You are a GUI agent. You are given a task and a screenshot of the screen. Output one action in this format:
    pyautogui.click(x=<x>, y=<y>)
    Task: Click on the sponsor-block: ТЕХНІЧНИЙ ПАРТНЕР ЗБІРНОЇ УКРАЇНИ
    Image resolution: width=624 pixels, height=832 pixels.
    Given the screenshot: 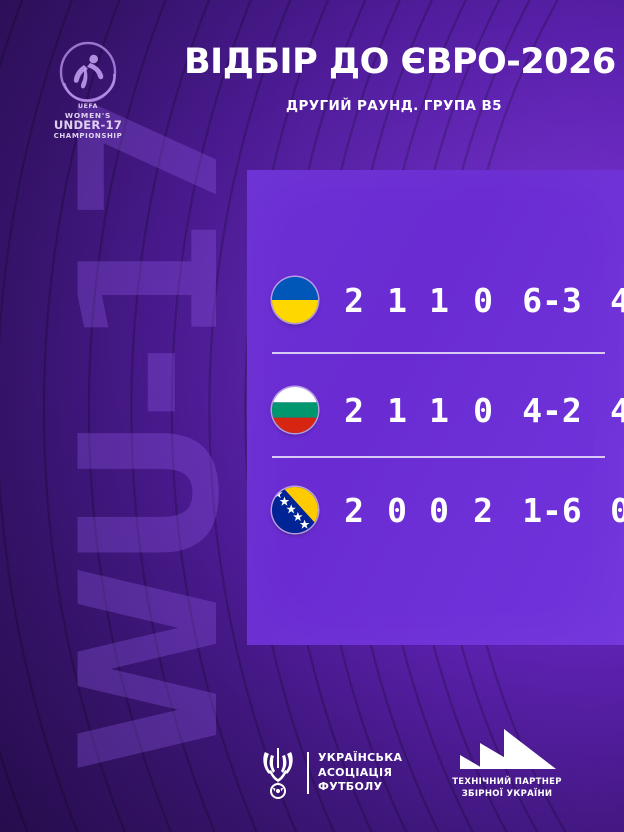 What is the action you would take?
    pyautogui.click(x=507, y=758)
    